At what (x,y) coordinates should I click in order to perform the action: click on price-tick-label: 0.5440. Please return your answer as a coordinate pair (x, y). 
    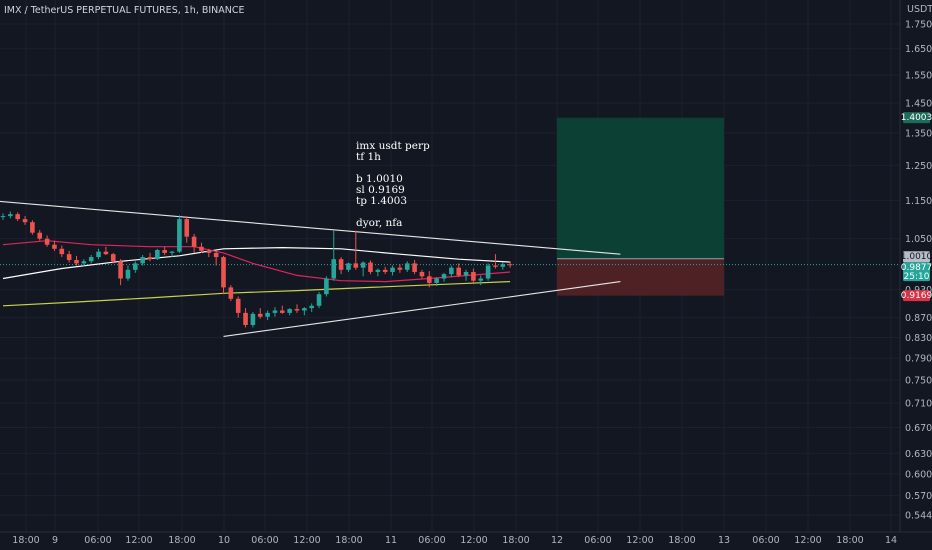
    Looking at the image, I should click on (918, 516).